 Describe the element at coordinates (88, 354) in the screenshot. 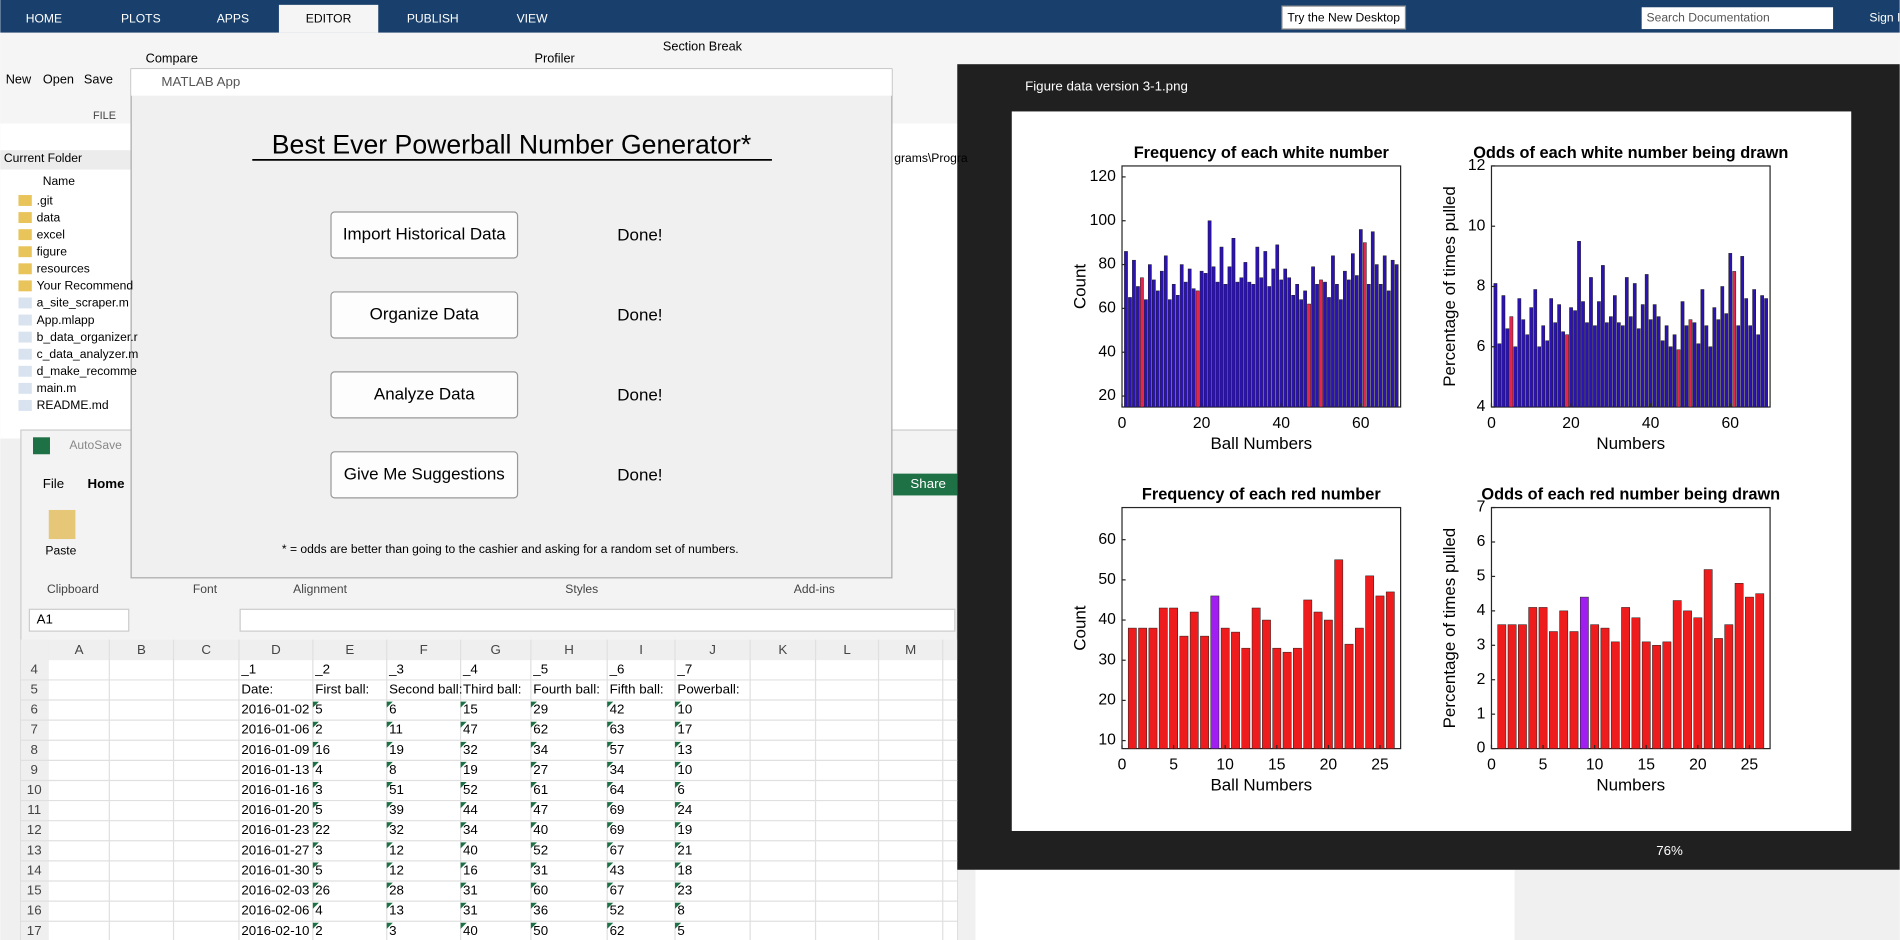

I see `file-item: c_data_analyzer.m` at that location.